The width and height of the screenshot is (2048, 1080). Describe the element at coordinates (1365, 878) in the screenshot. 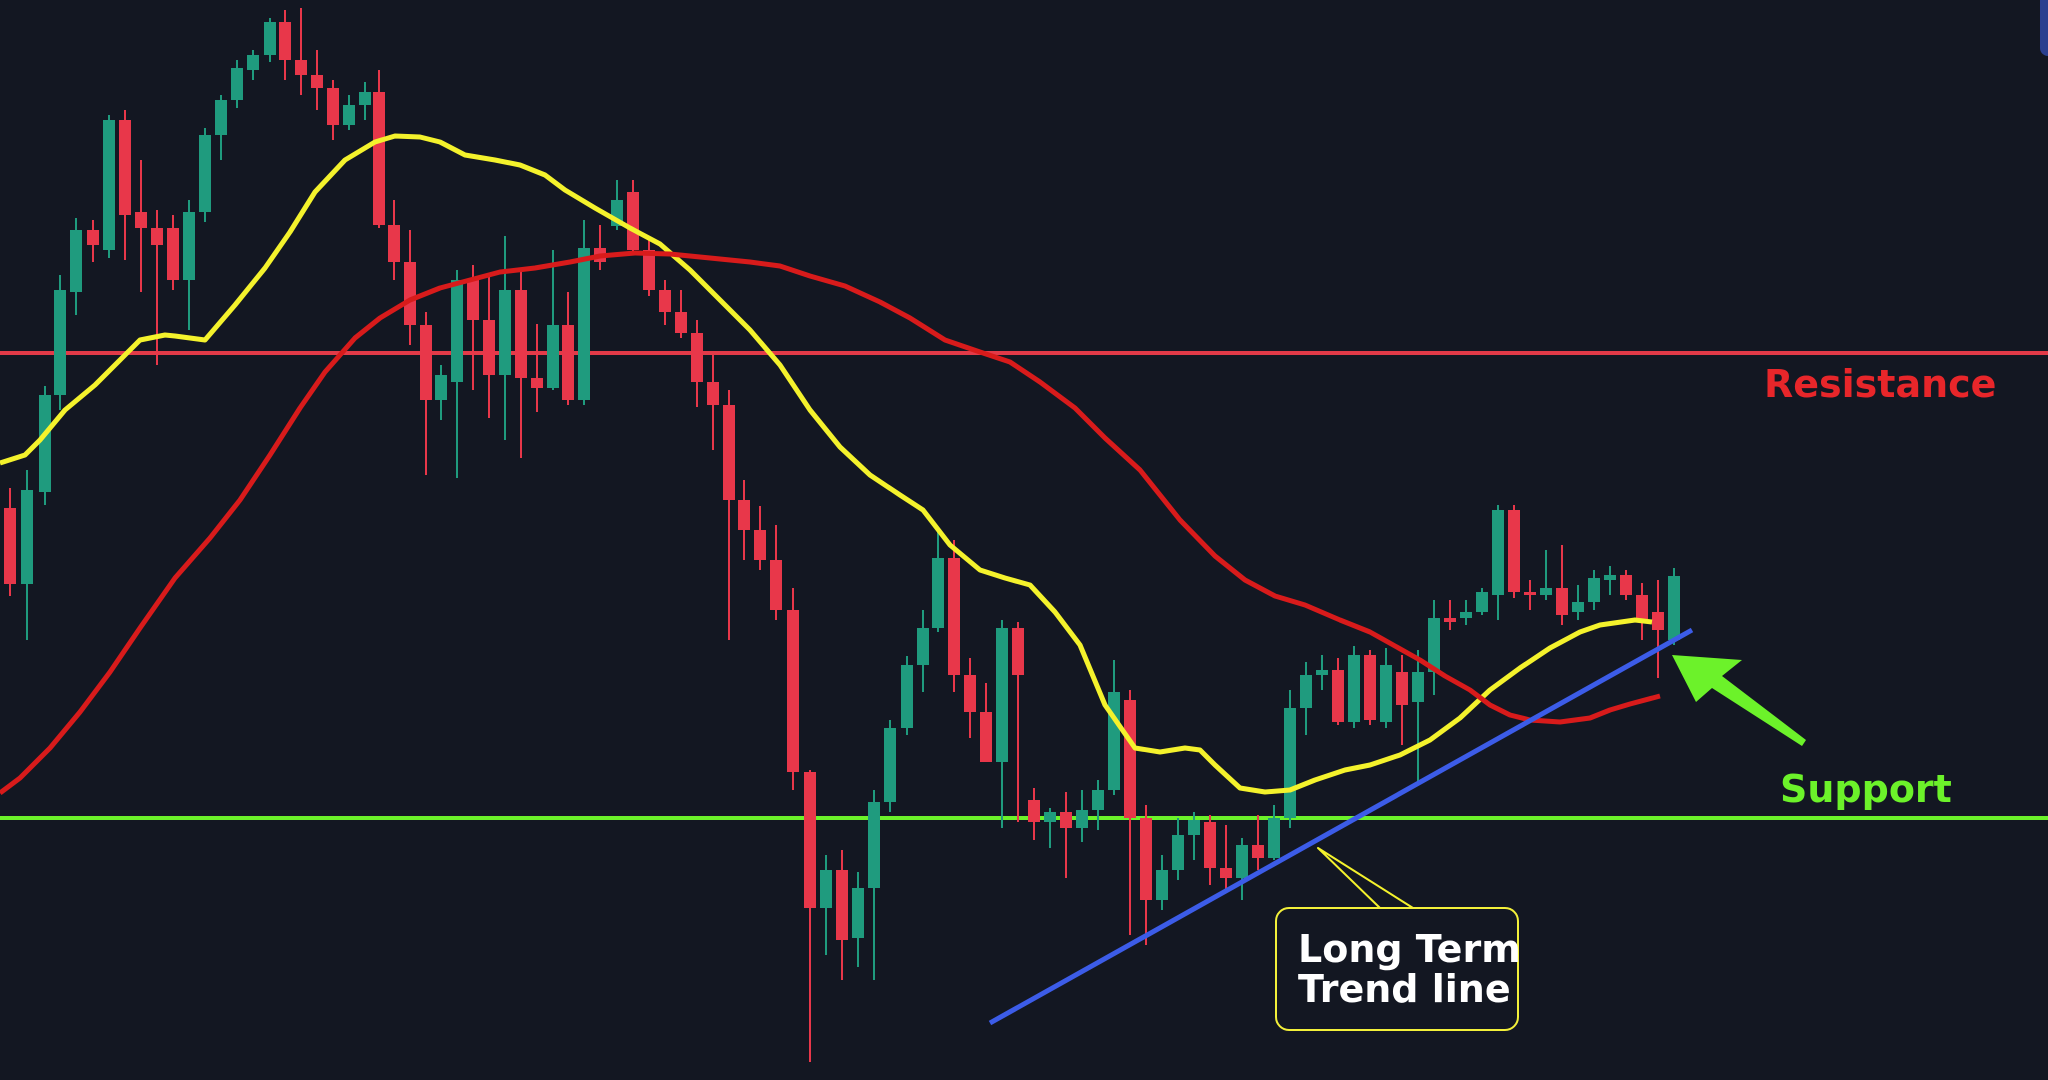

I see `callout-pointer` at that location.